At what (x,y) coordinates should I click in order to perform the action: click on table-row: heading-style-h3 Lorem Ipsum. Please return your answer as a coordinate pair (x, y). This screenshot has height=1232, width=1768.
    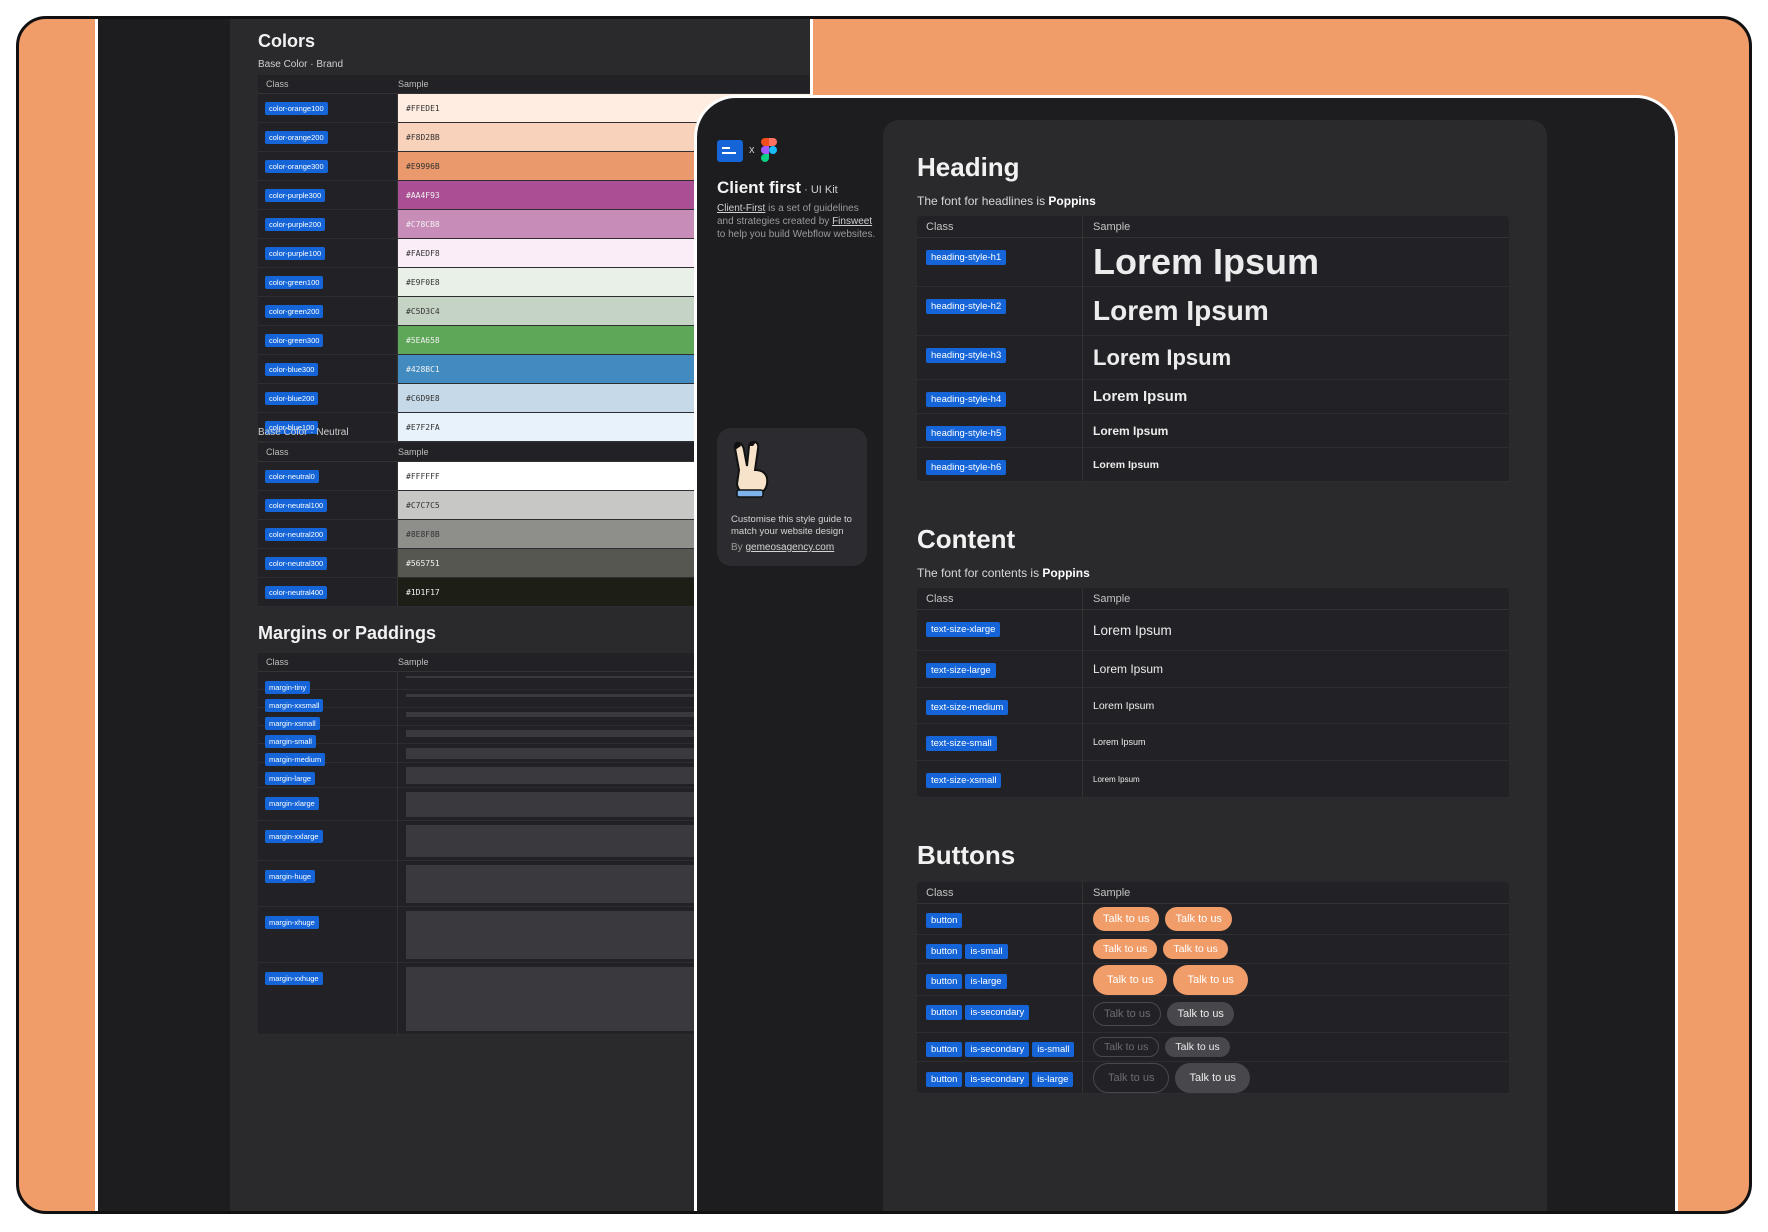
    Looking at the image, I should click on (1213, 358).